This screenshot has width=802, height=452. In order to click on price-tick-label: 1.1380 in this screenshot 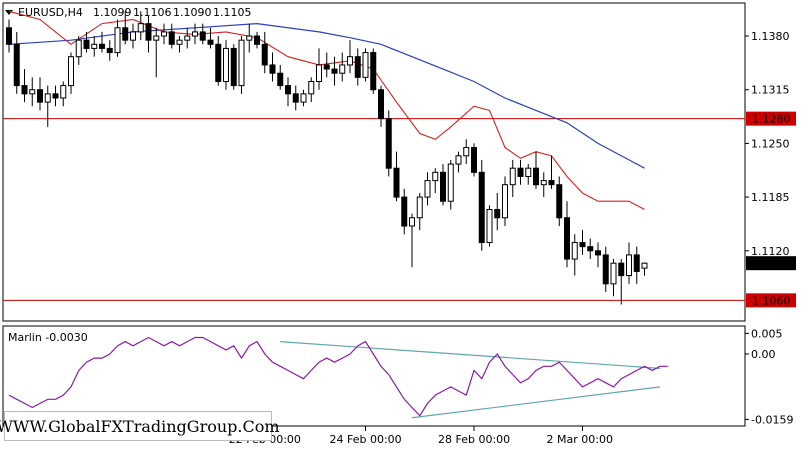, I will do `click(770, 36)`.